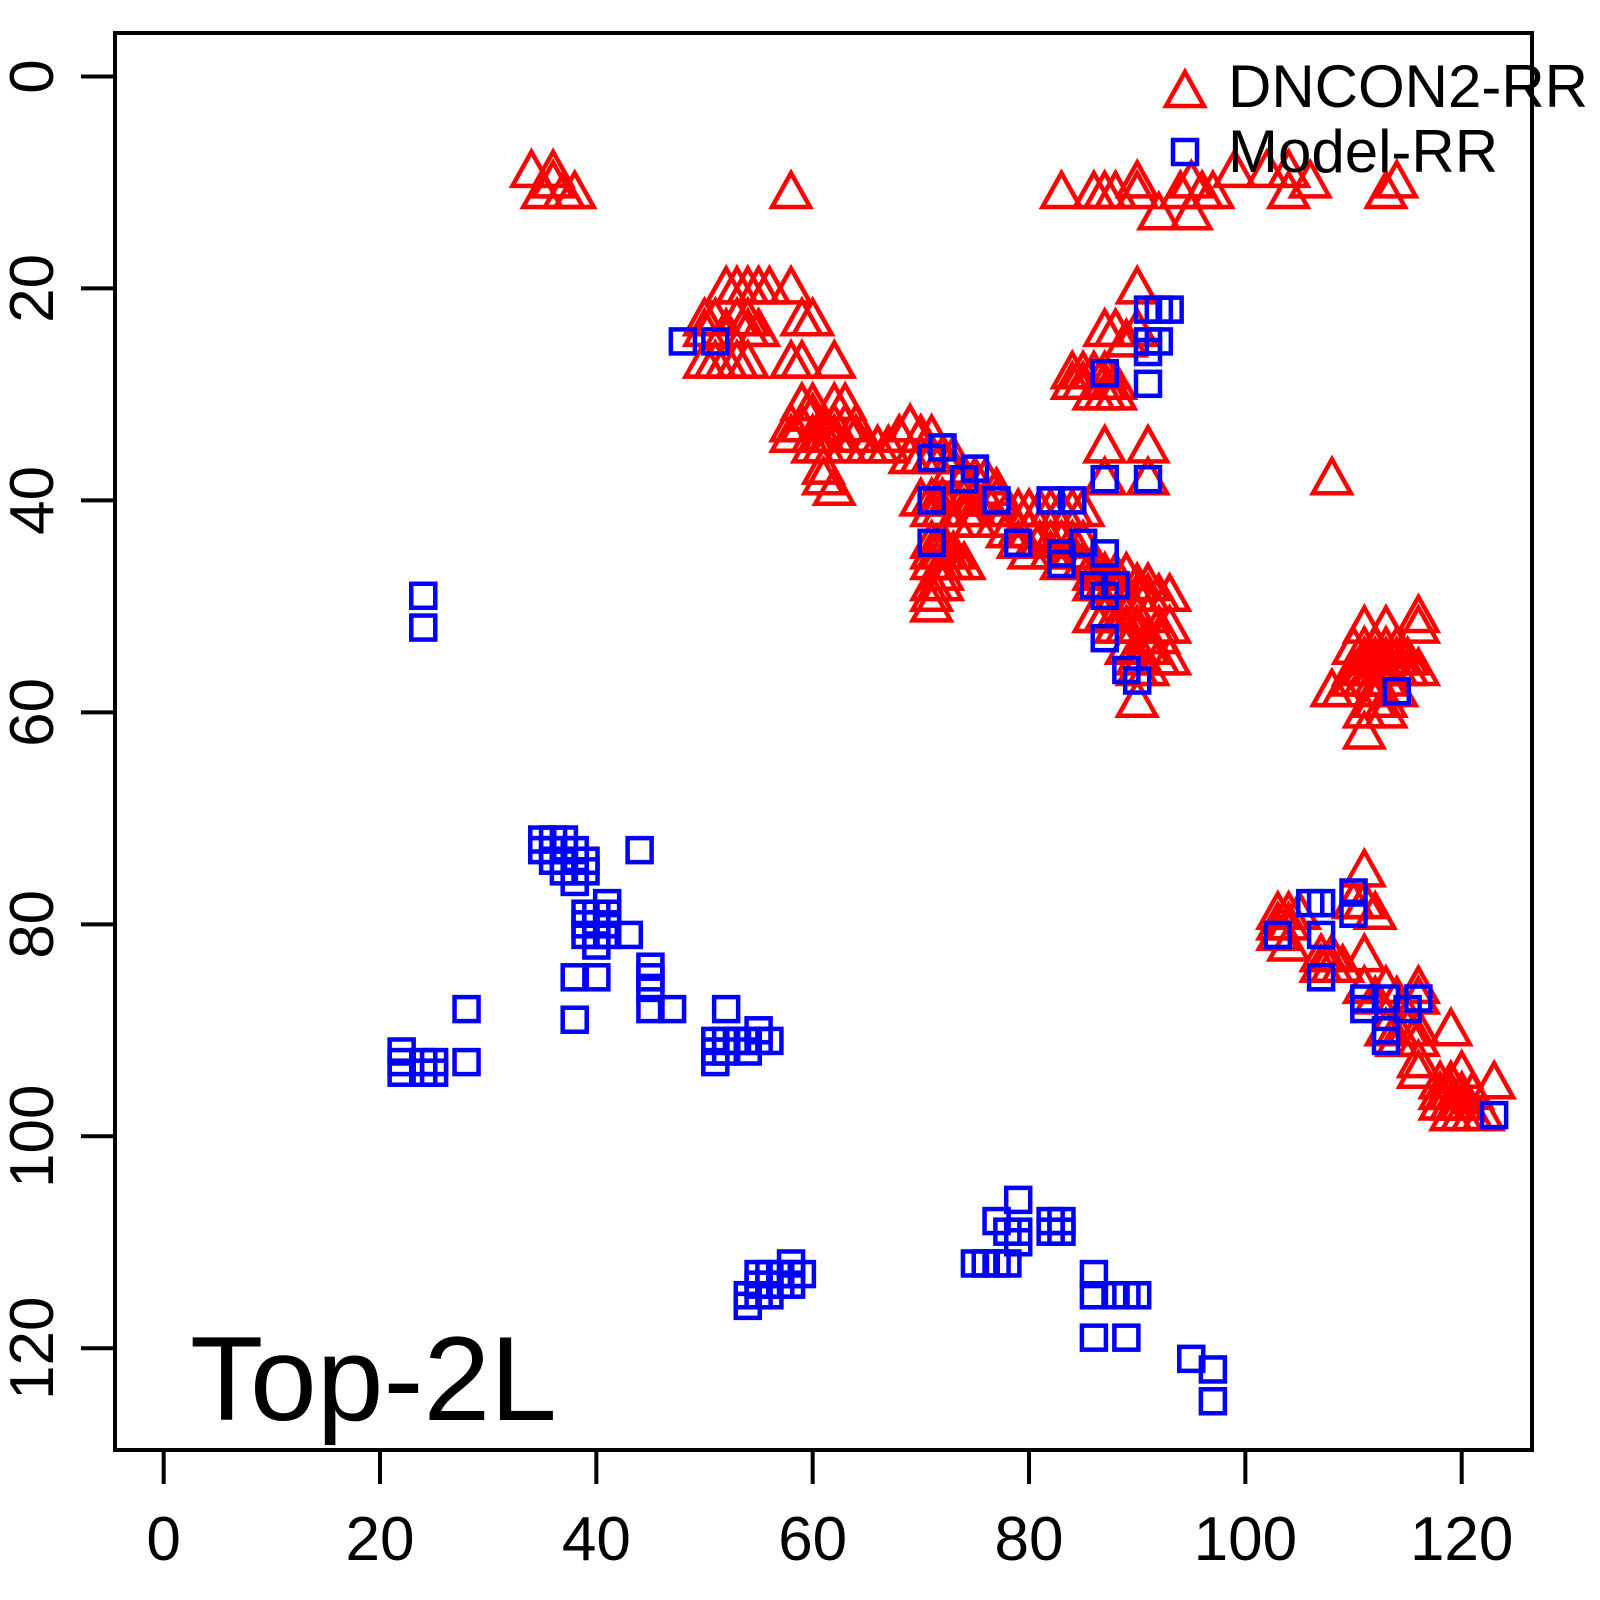  I want to click on x-tick-label: 20, so click(380, 1539).